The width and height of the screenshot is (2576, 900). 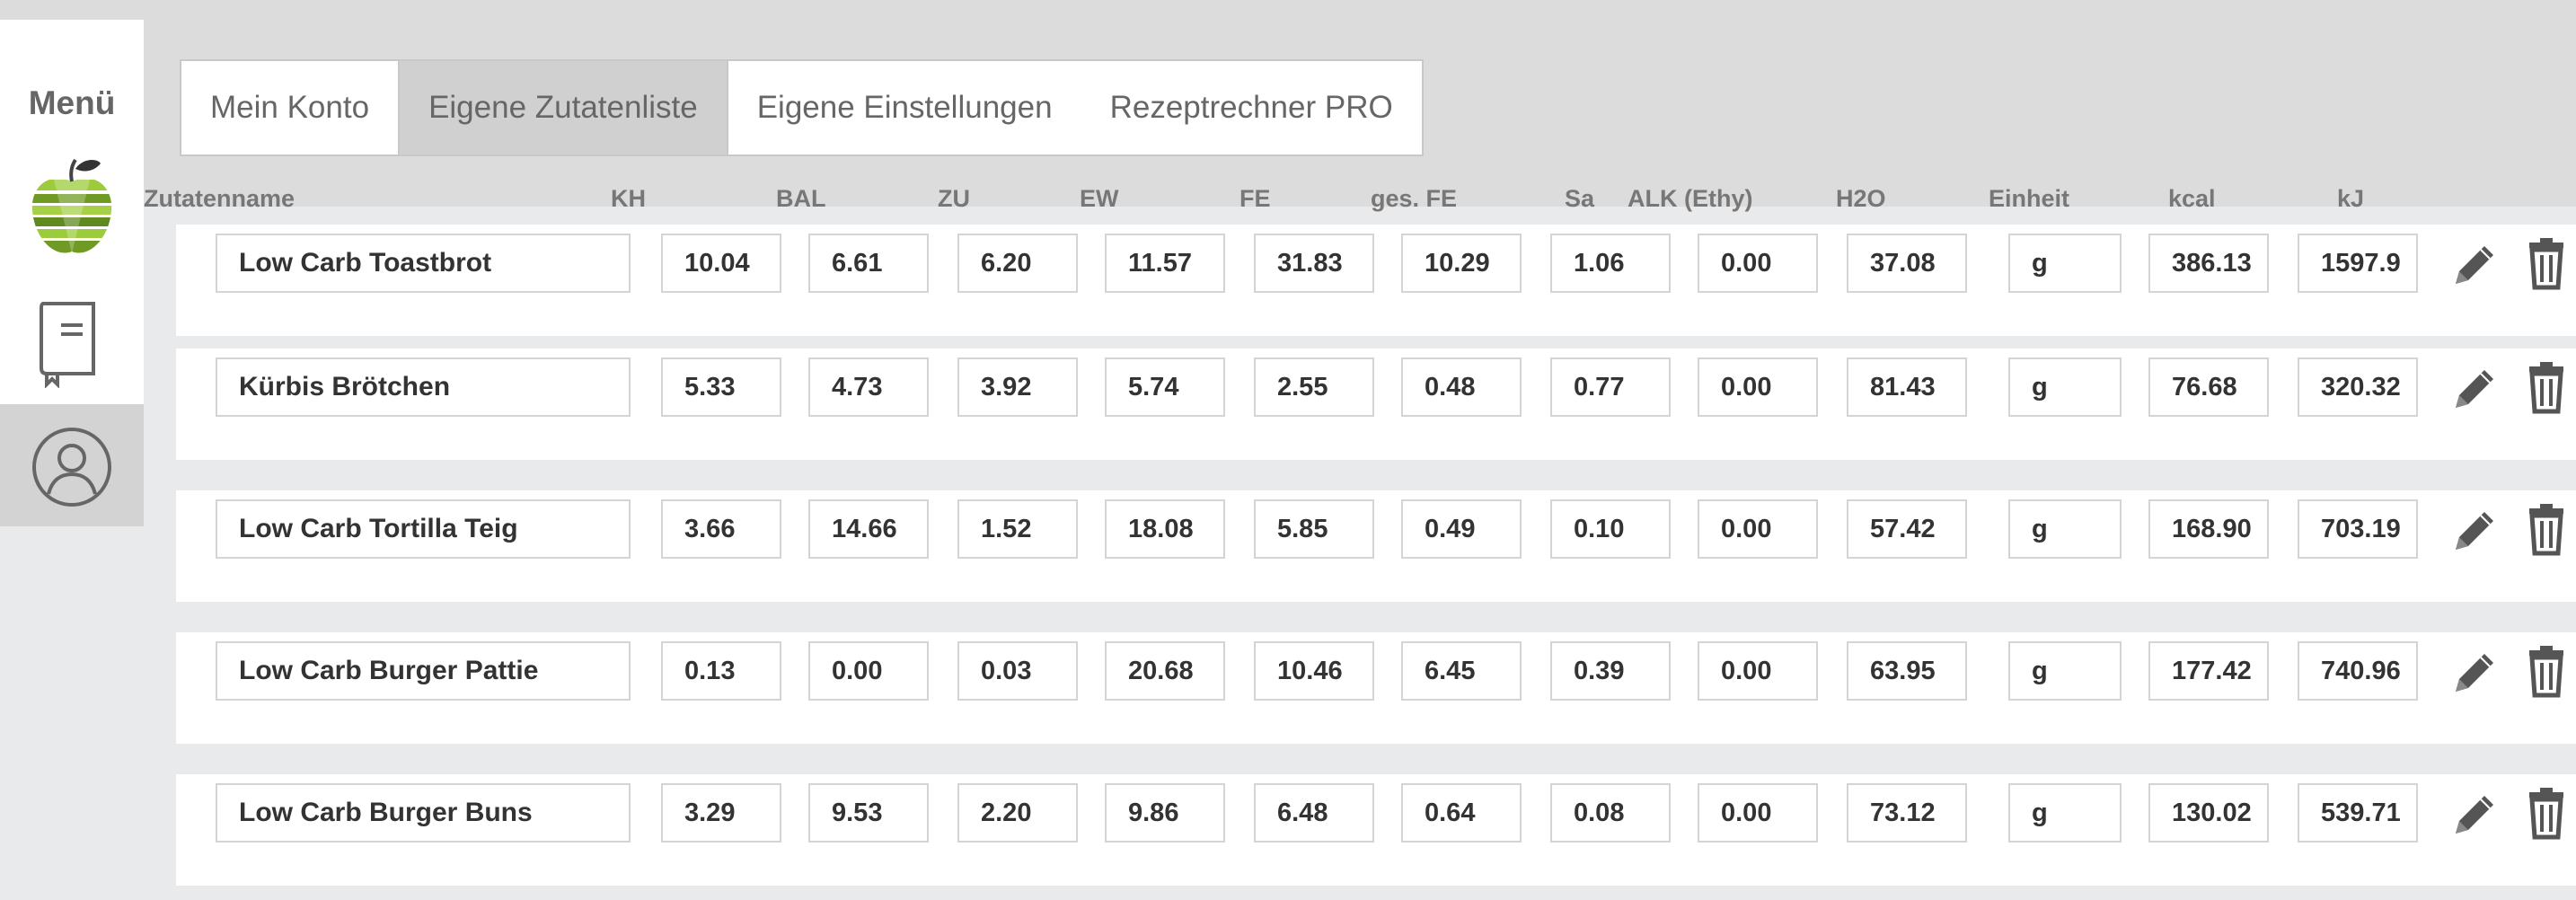 I want to click on ew-field: 5.74, so click(x=1165, y=387).